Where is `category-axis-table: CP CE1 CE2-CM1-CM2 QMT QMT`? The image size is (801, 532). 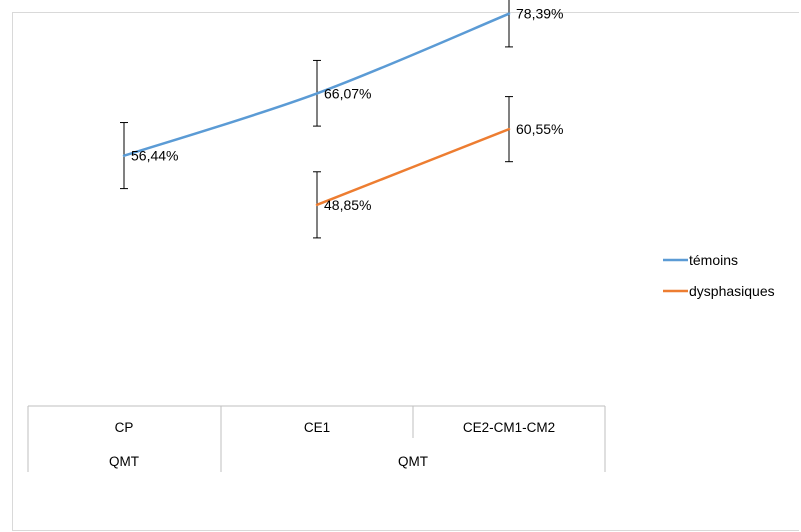 category-axis-table: CP CE1 CE2-CM1-CM2 QMT QMT is located at coordinates (316, 438).